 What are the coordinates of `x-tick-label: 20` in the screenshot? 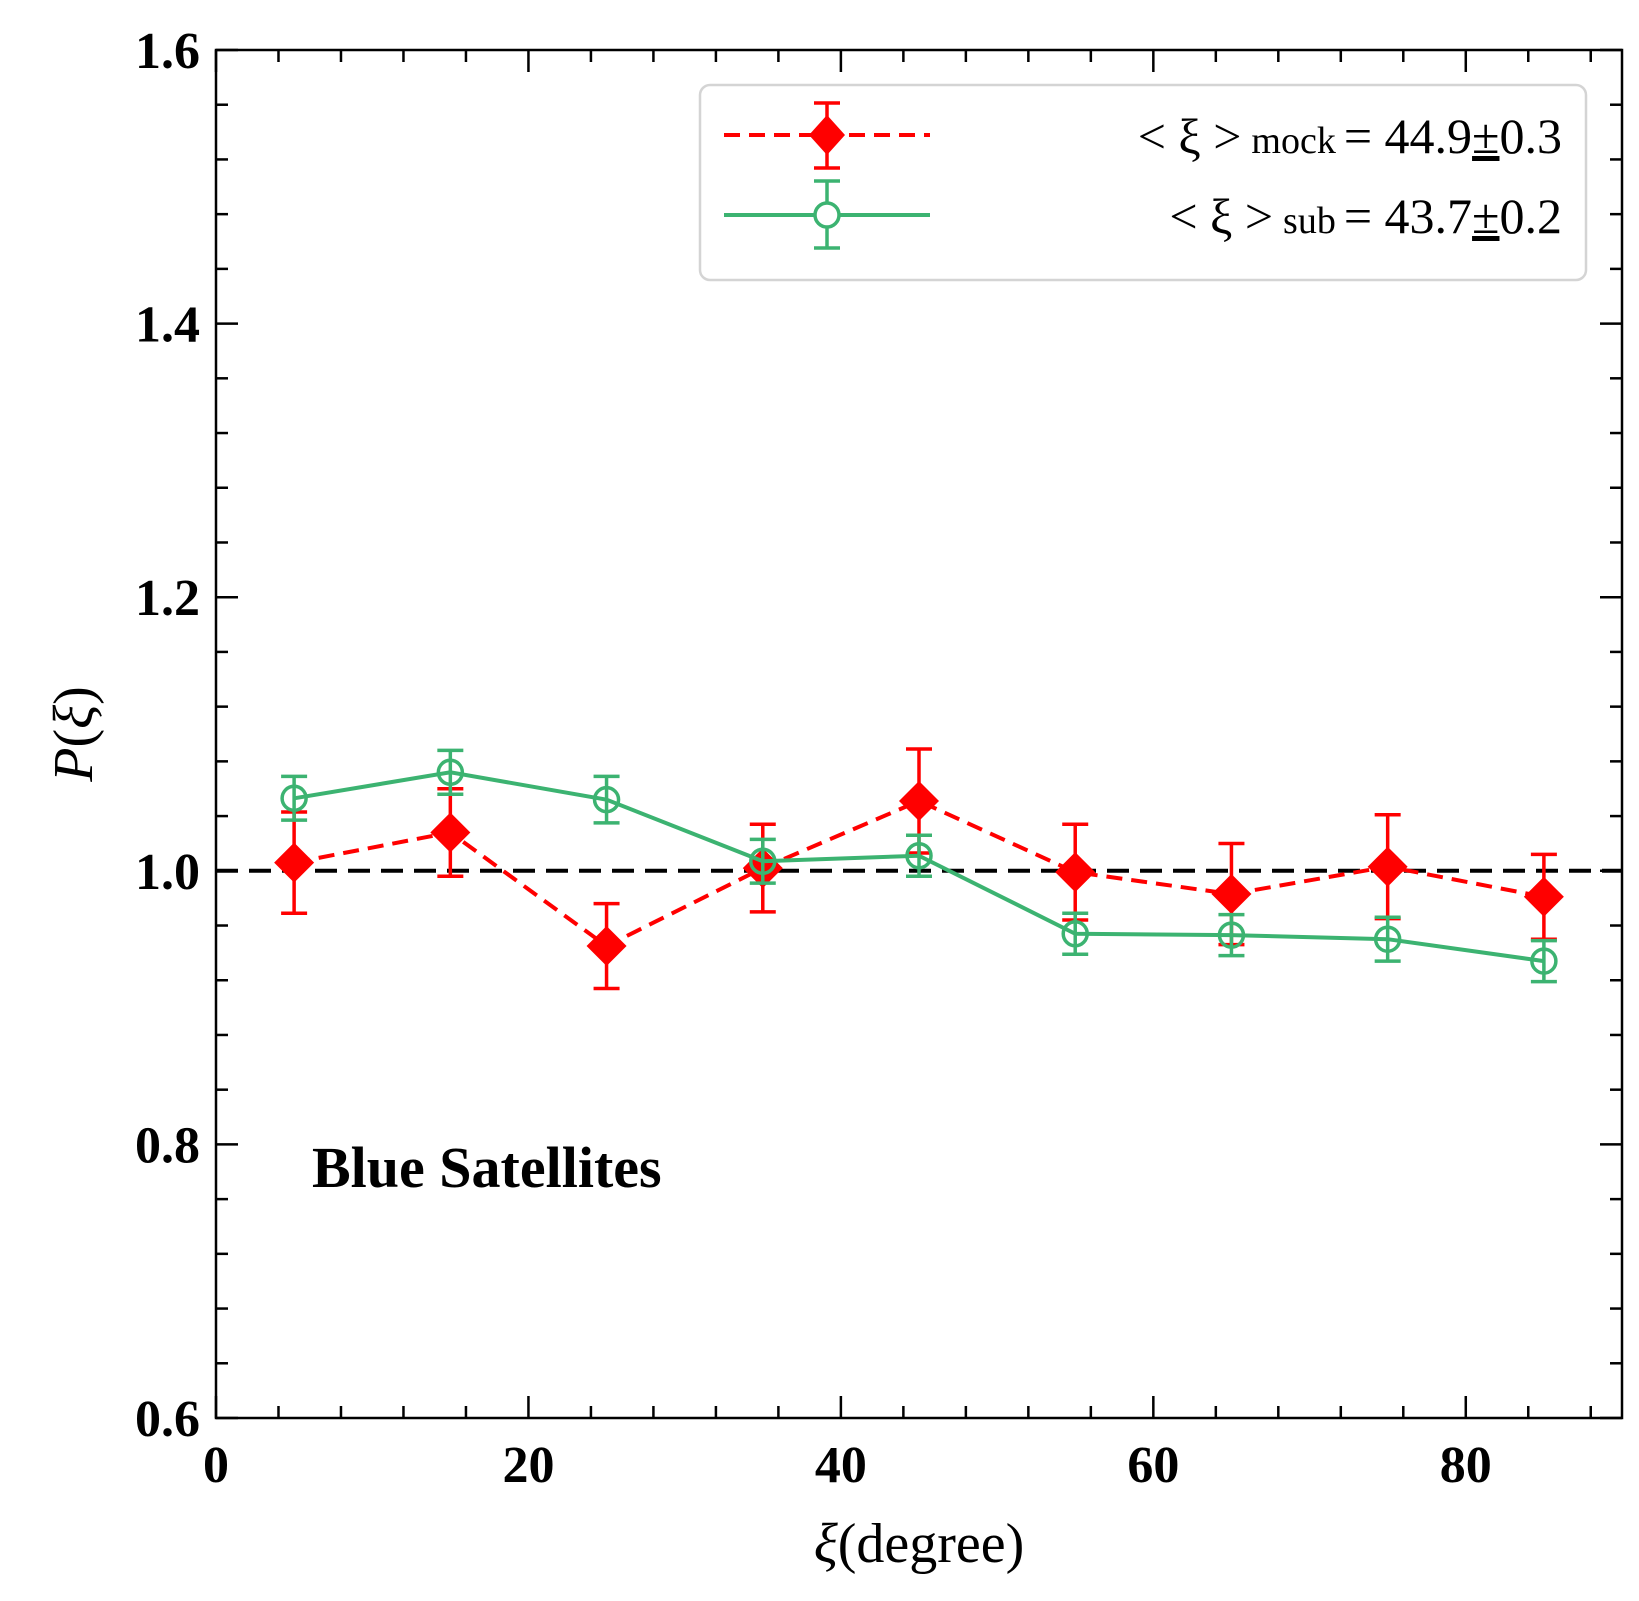 It's located at (528, 1465).